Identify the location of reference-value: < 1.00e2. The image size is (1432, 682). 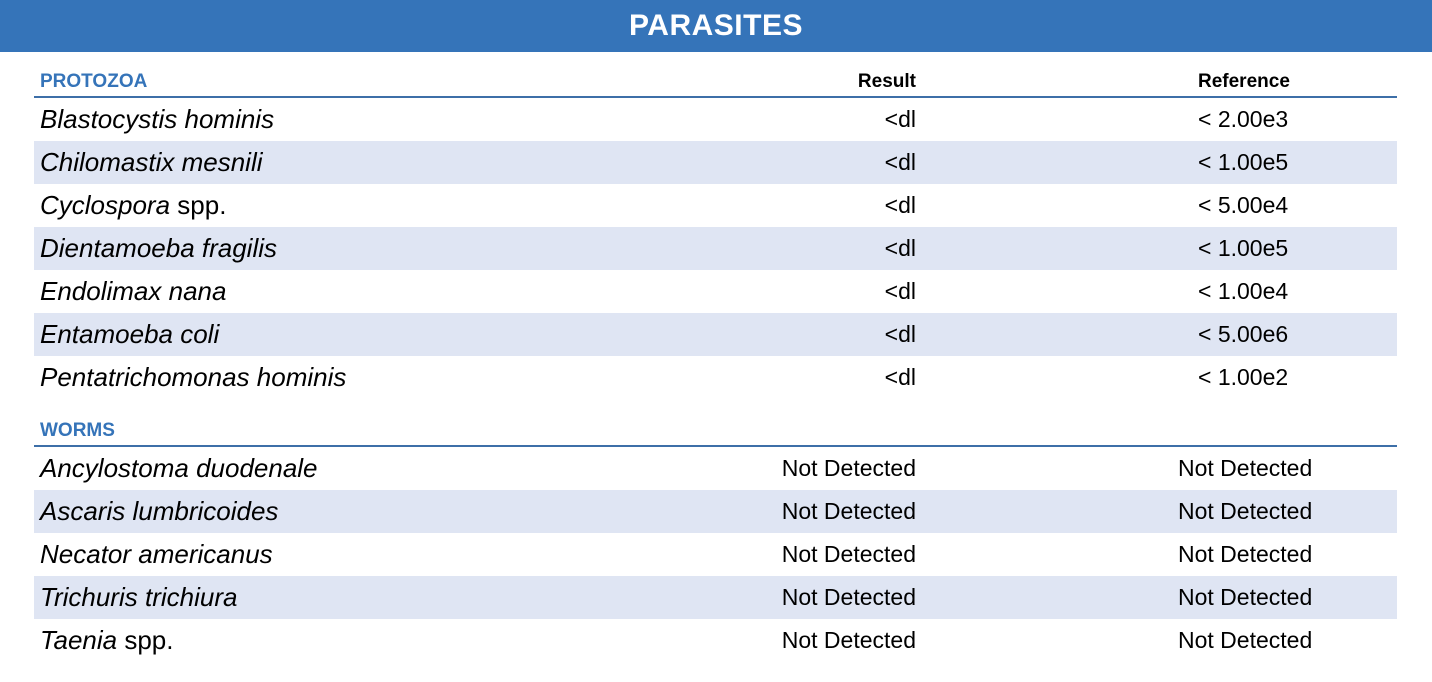
(1243, 377).